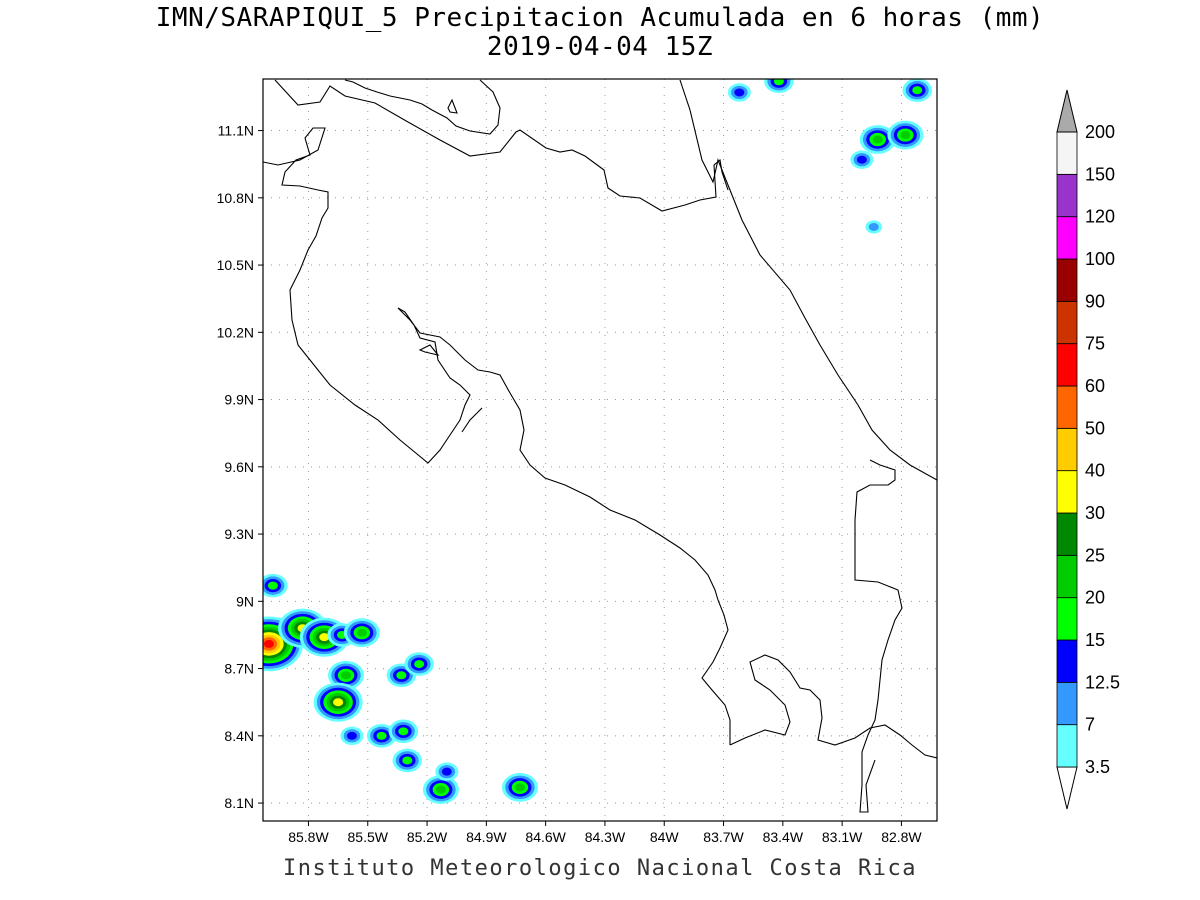 This screenshot has width=1200, height=900. I want to click on lon-tick-label: 83.4W, so click(783, 837).